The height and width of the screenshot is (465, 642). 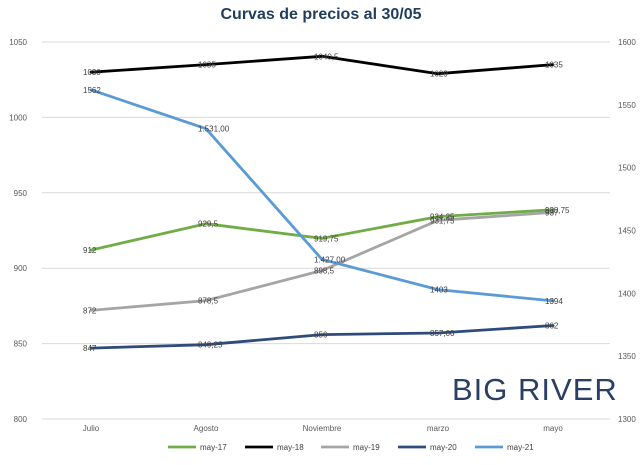 I want to click on data-label: 937, so click(x=552, y=212).